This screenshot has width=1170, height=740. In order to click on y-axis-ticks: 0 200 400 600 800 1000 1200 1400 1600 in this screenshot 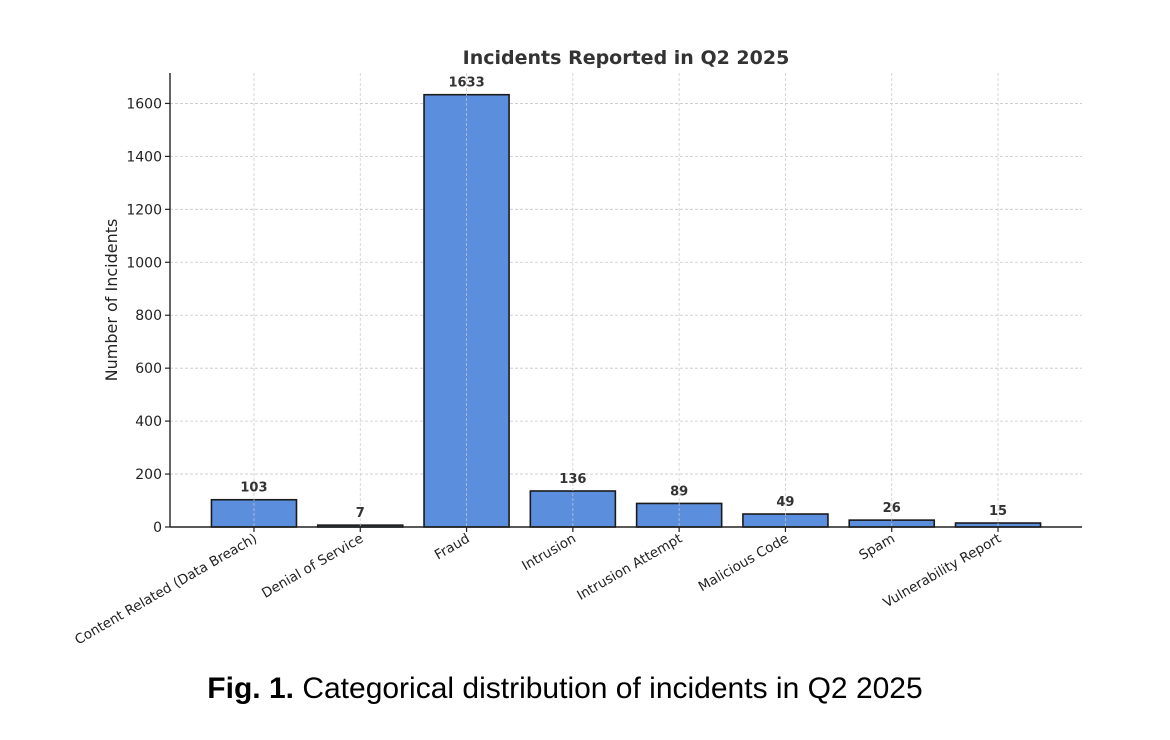, I will do `click(148, 316)`.